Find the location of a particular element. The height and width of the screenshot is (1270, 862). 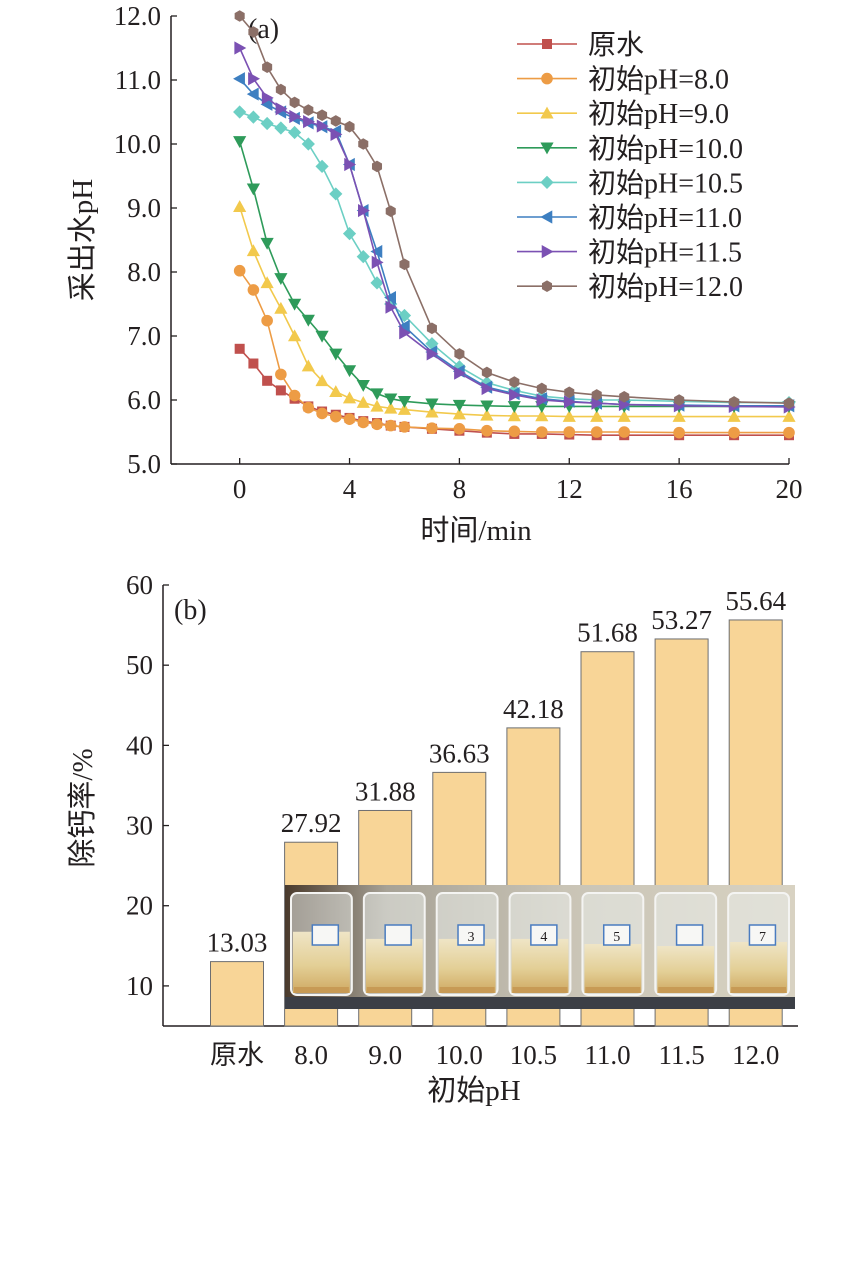

panel-a-xlabel: 时间/min is located at coordinates (476, 530).